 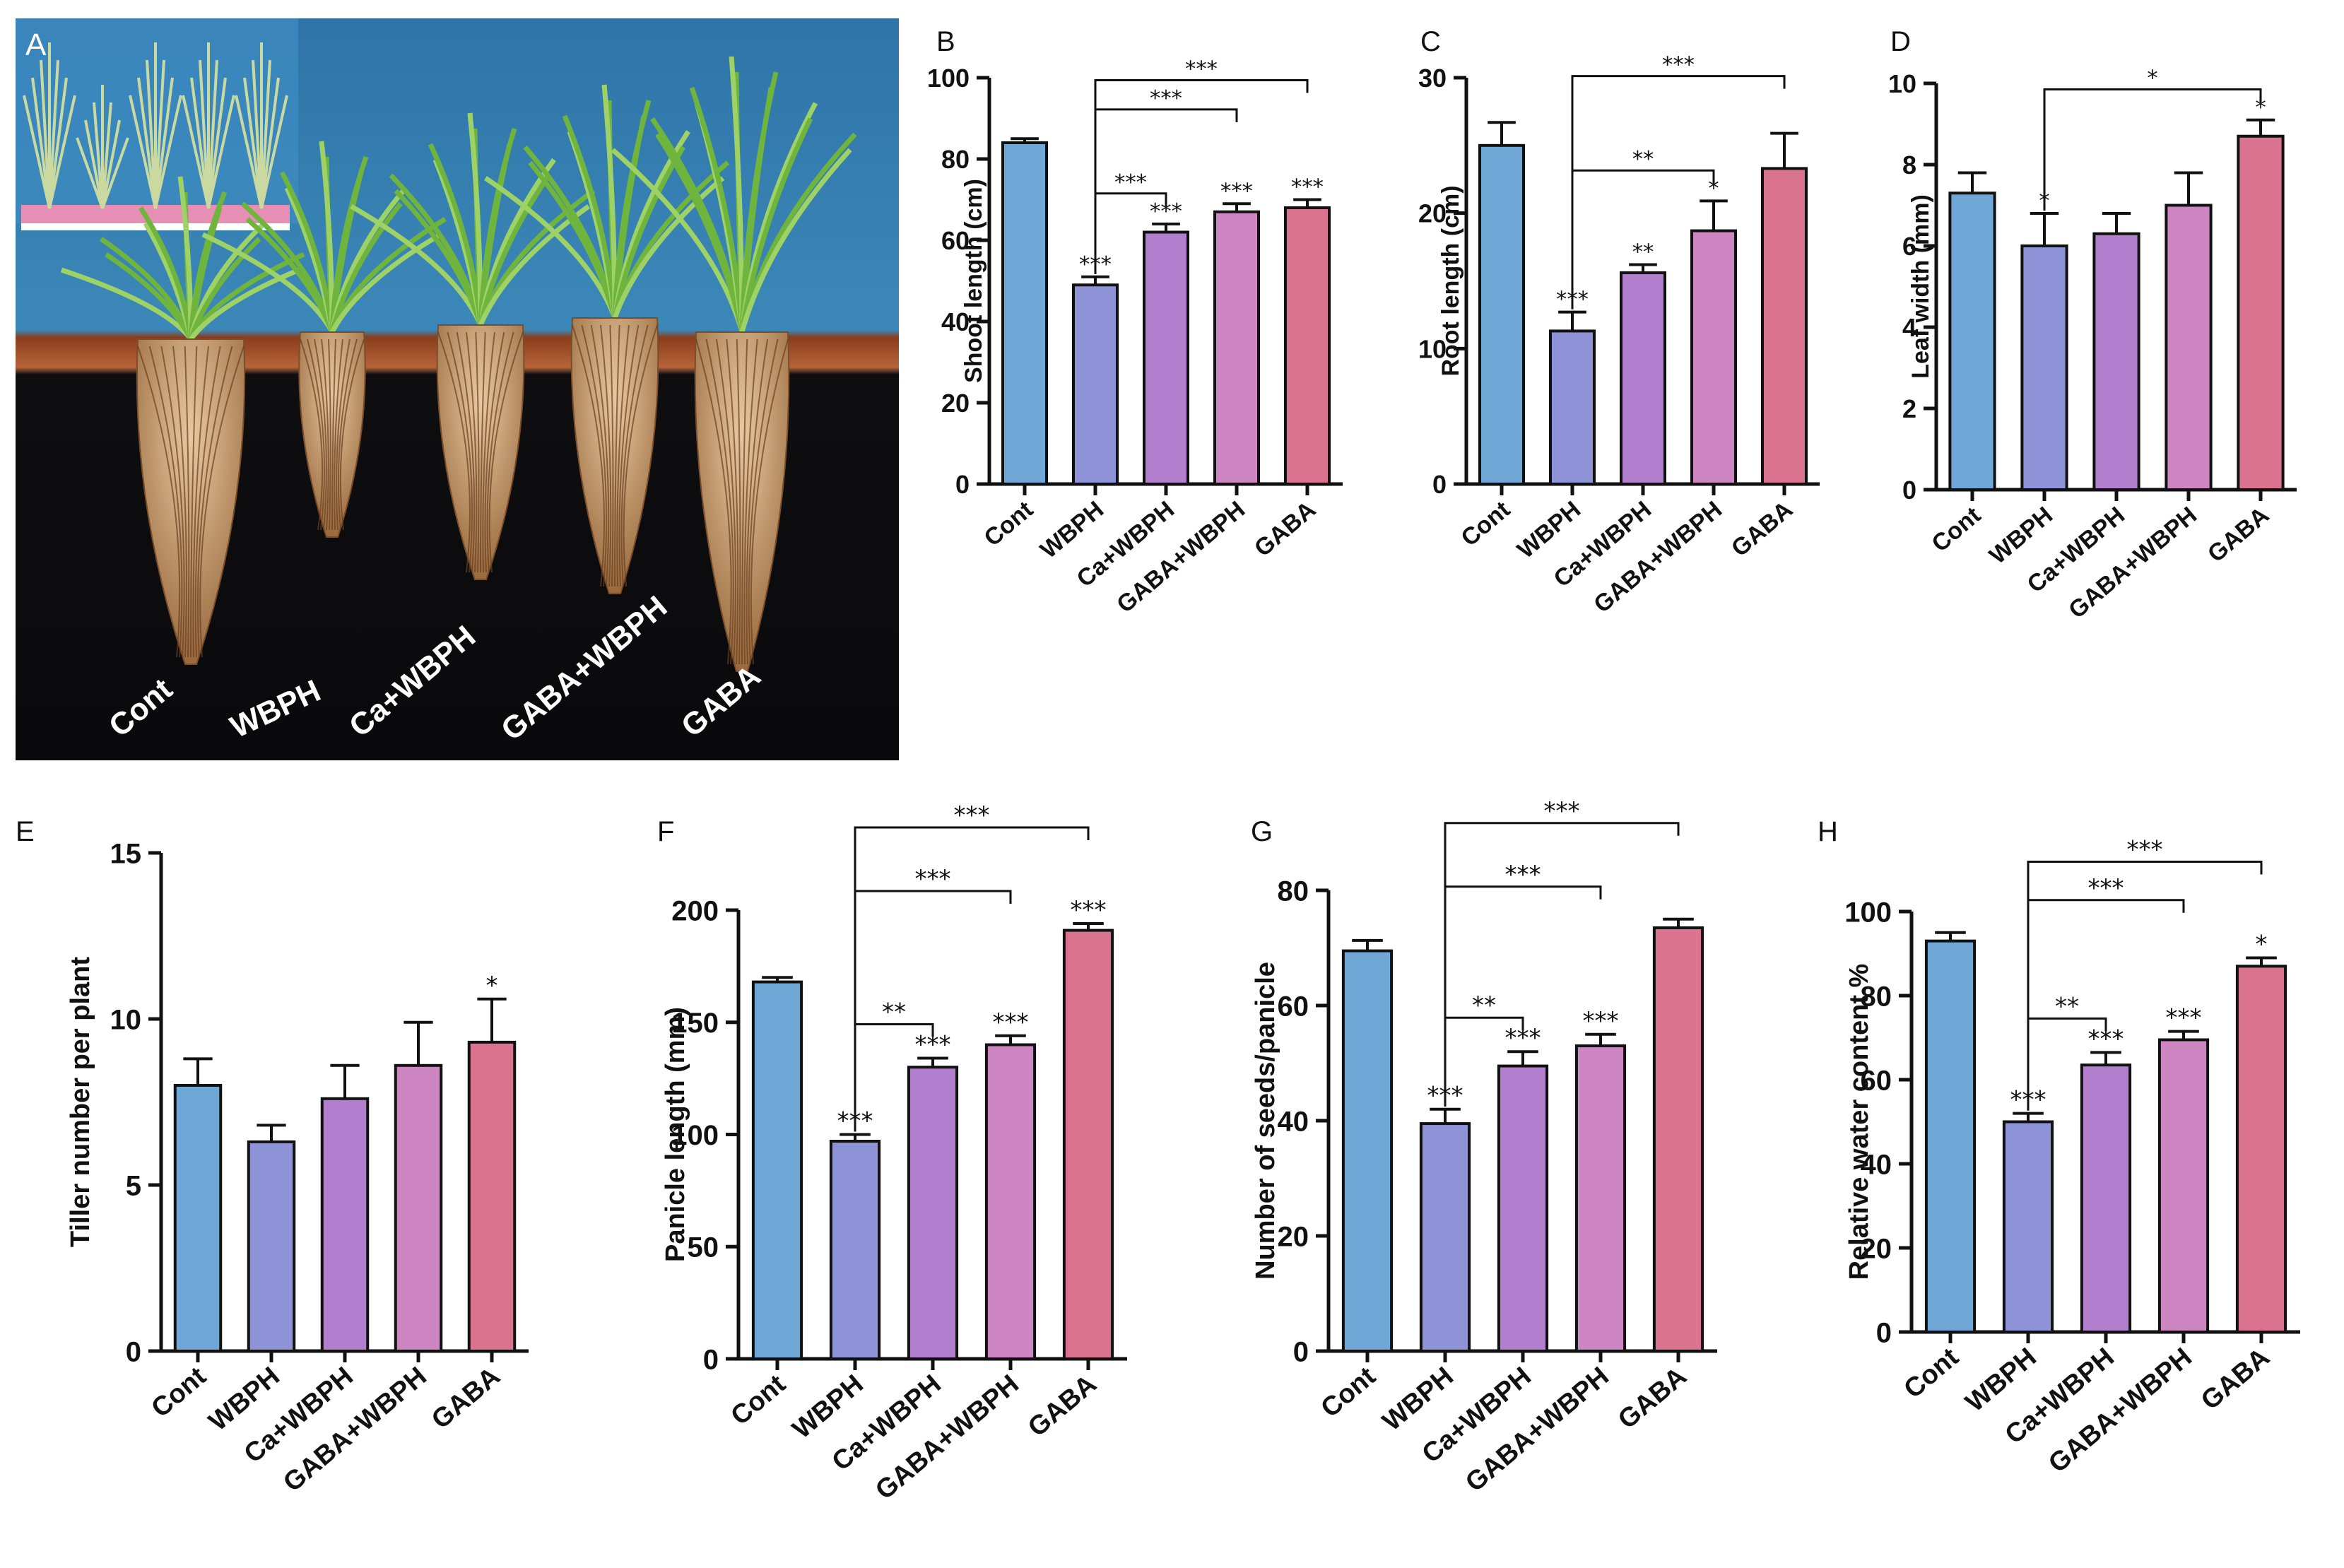 I want to click on y-axis-title: Leaf width (mm), so click(x=1921, y=286).